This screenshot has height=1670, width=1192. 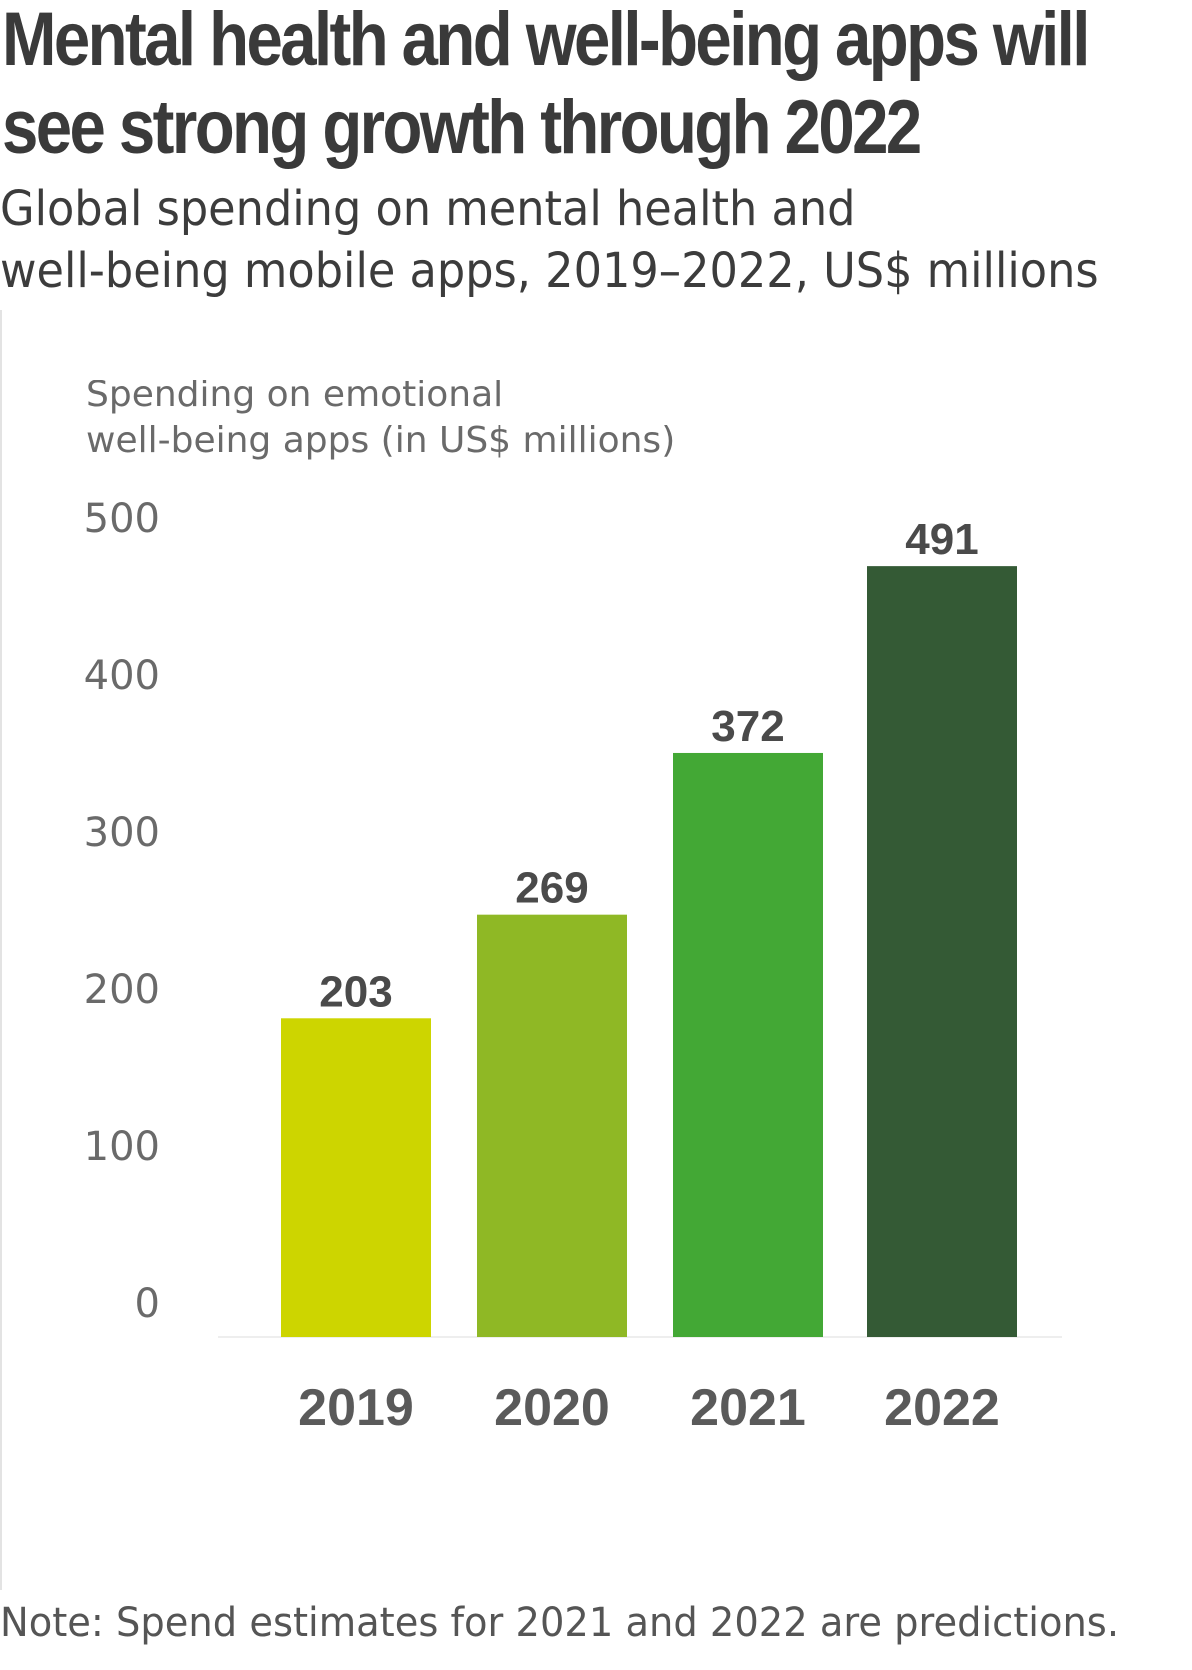 I want to click on y-tick-label: 500, so click(x=122, y=519).